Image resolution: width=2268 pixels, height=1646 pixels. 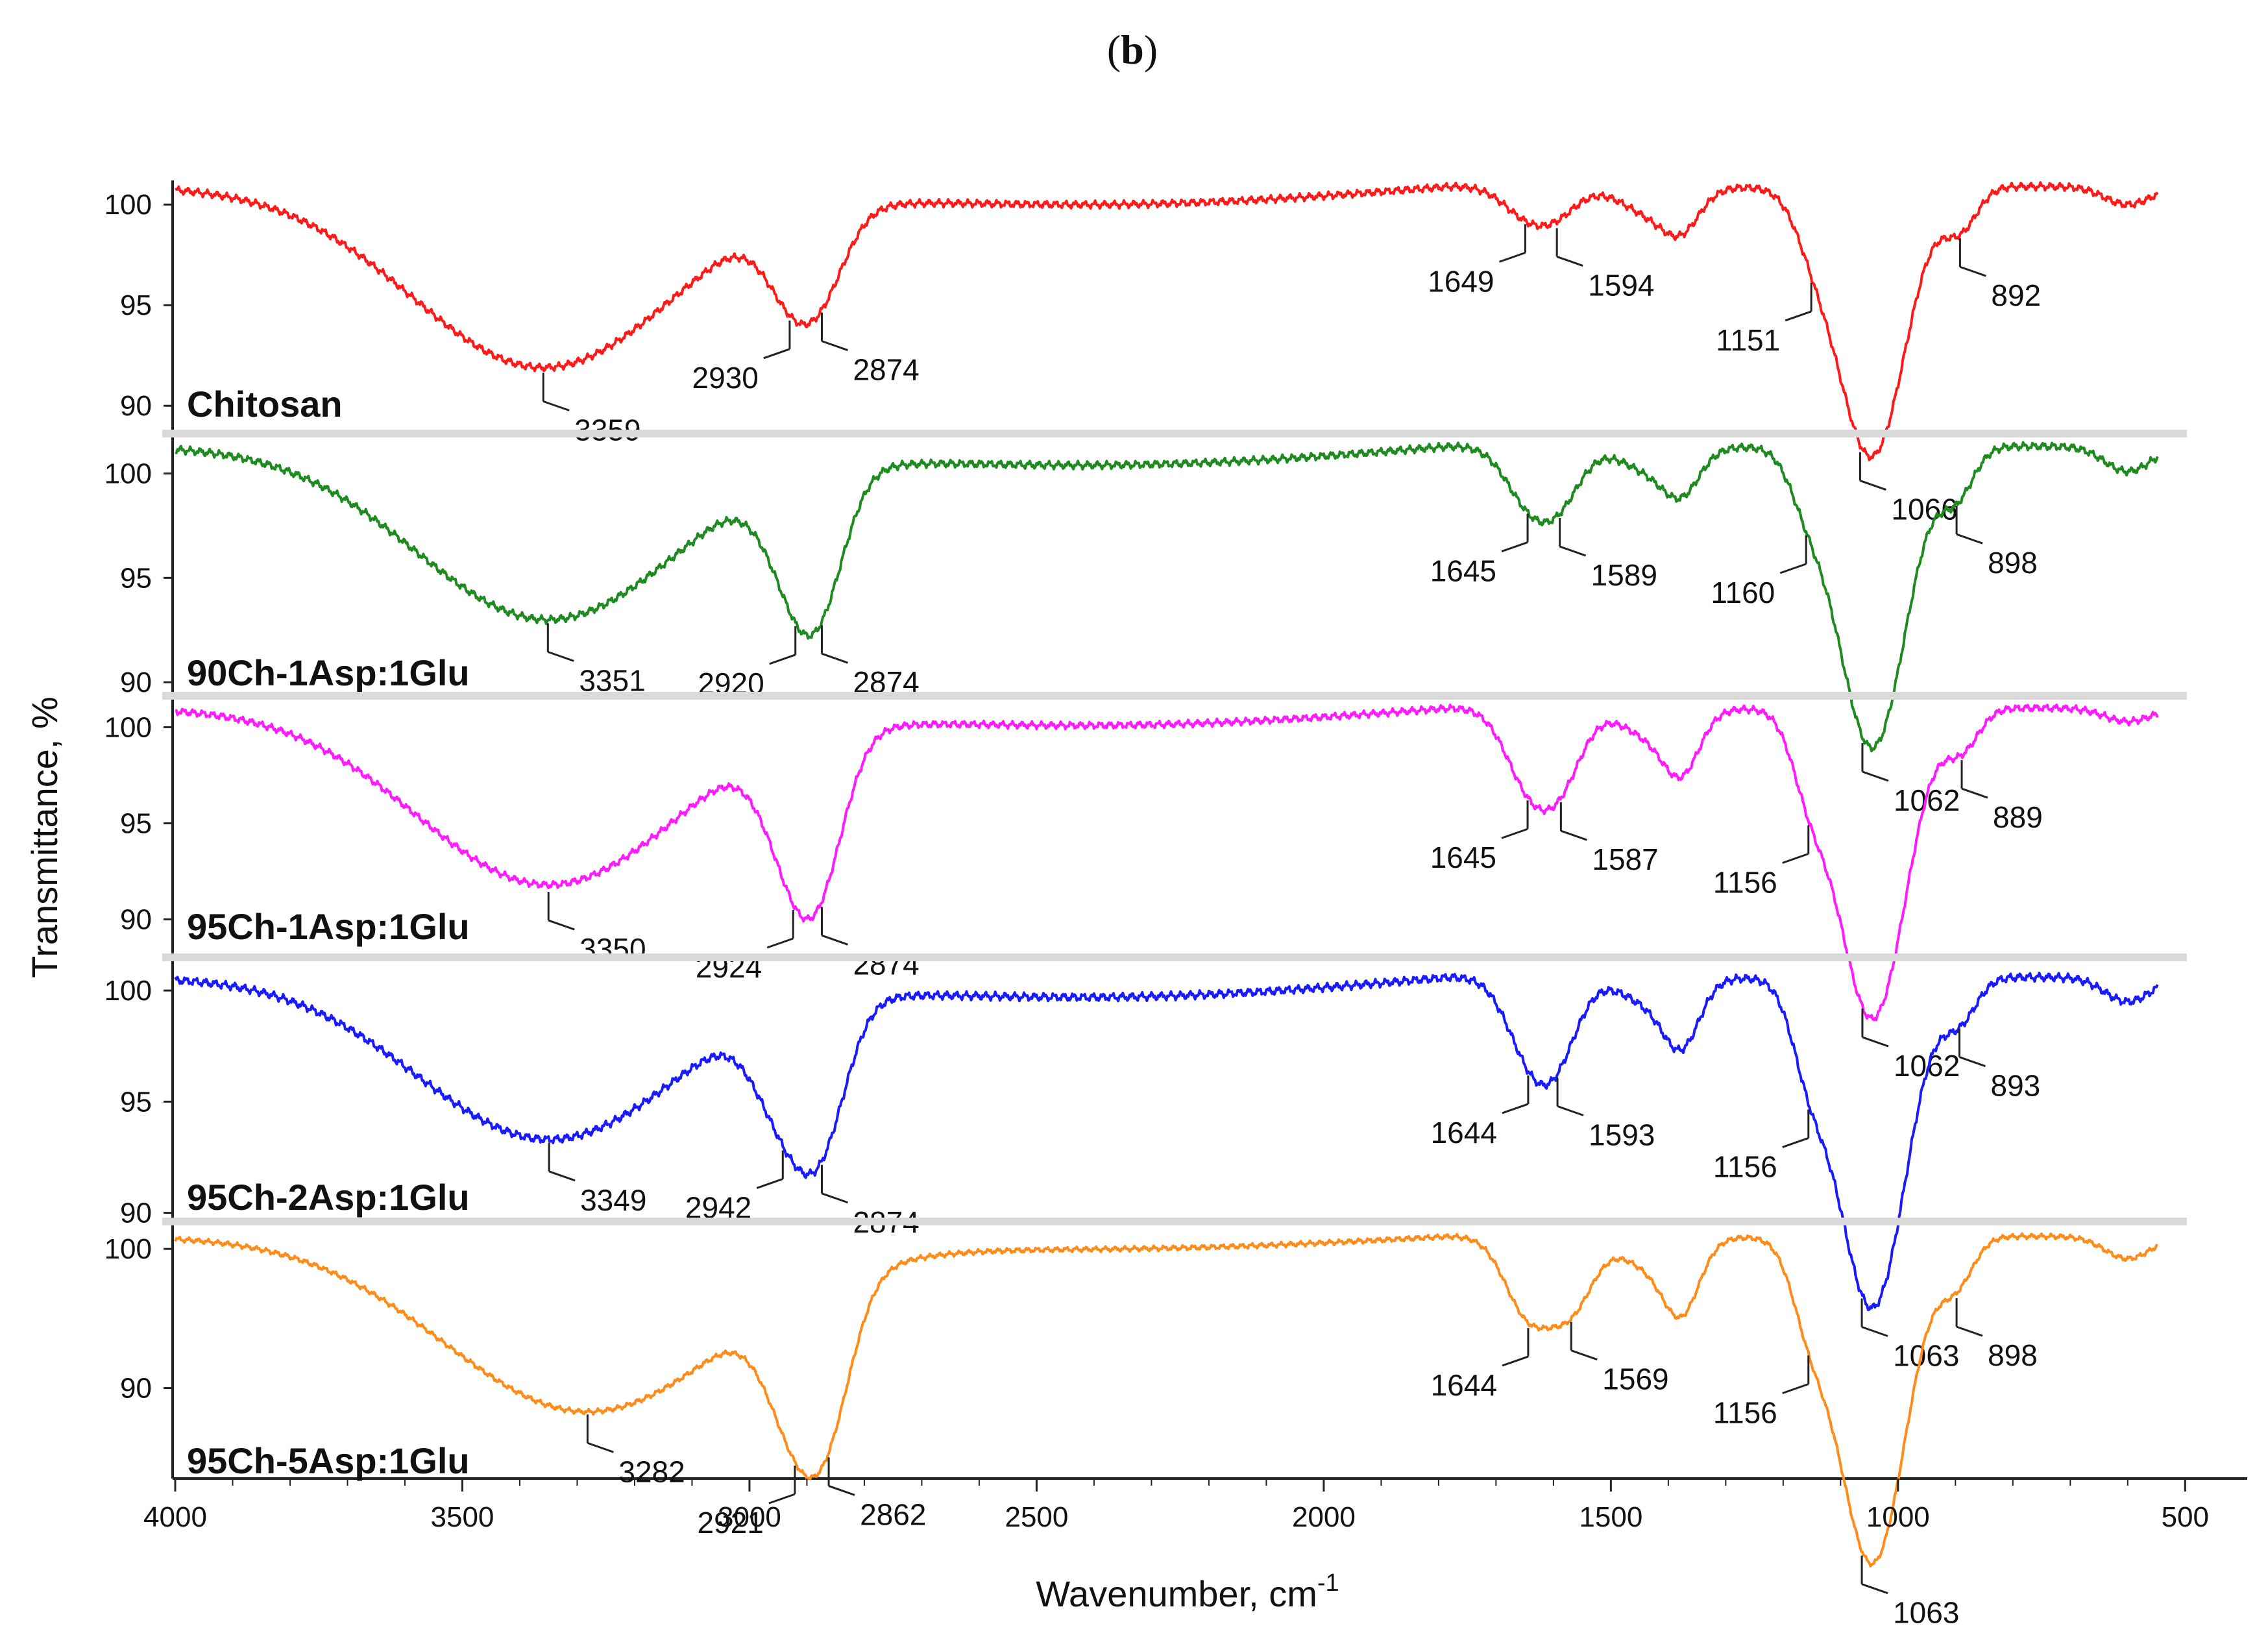 What do you see at coordinates (265, 404) in the screenshot?
I see `series-name-label: Chitosan` at bounding box center [265, 404].